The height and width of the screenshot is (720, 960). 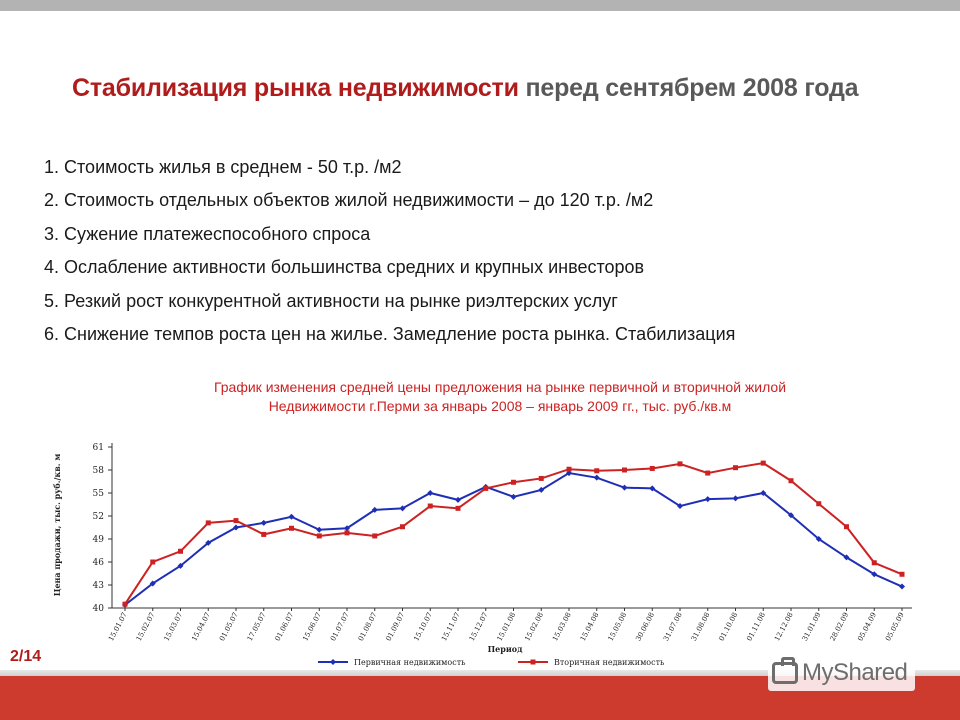 What do you see at coordinates (534, 626) in the screenshot?
I see `x-tick-label: 15.02.08` at bounding box center [534, 626].